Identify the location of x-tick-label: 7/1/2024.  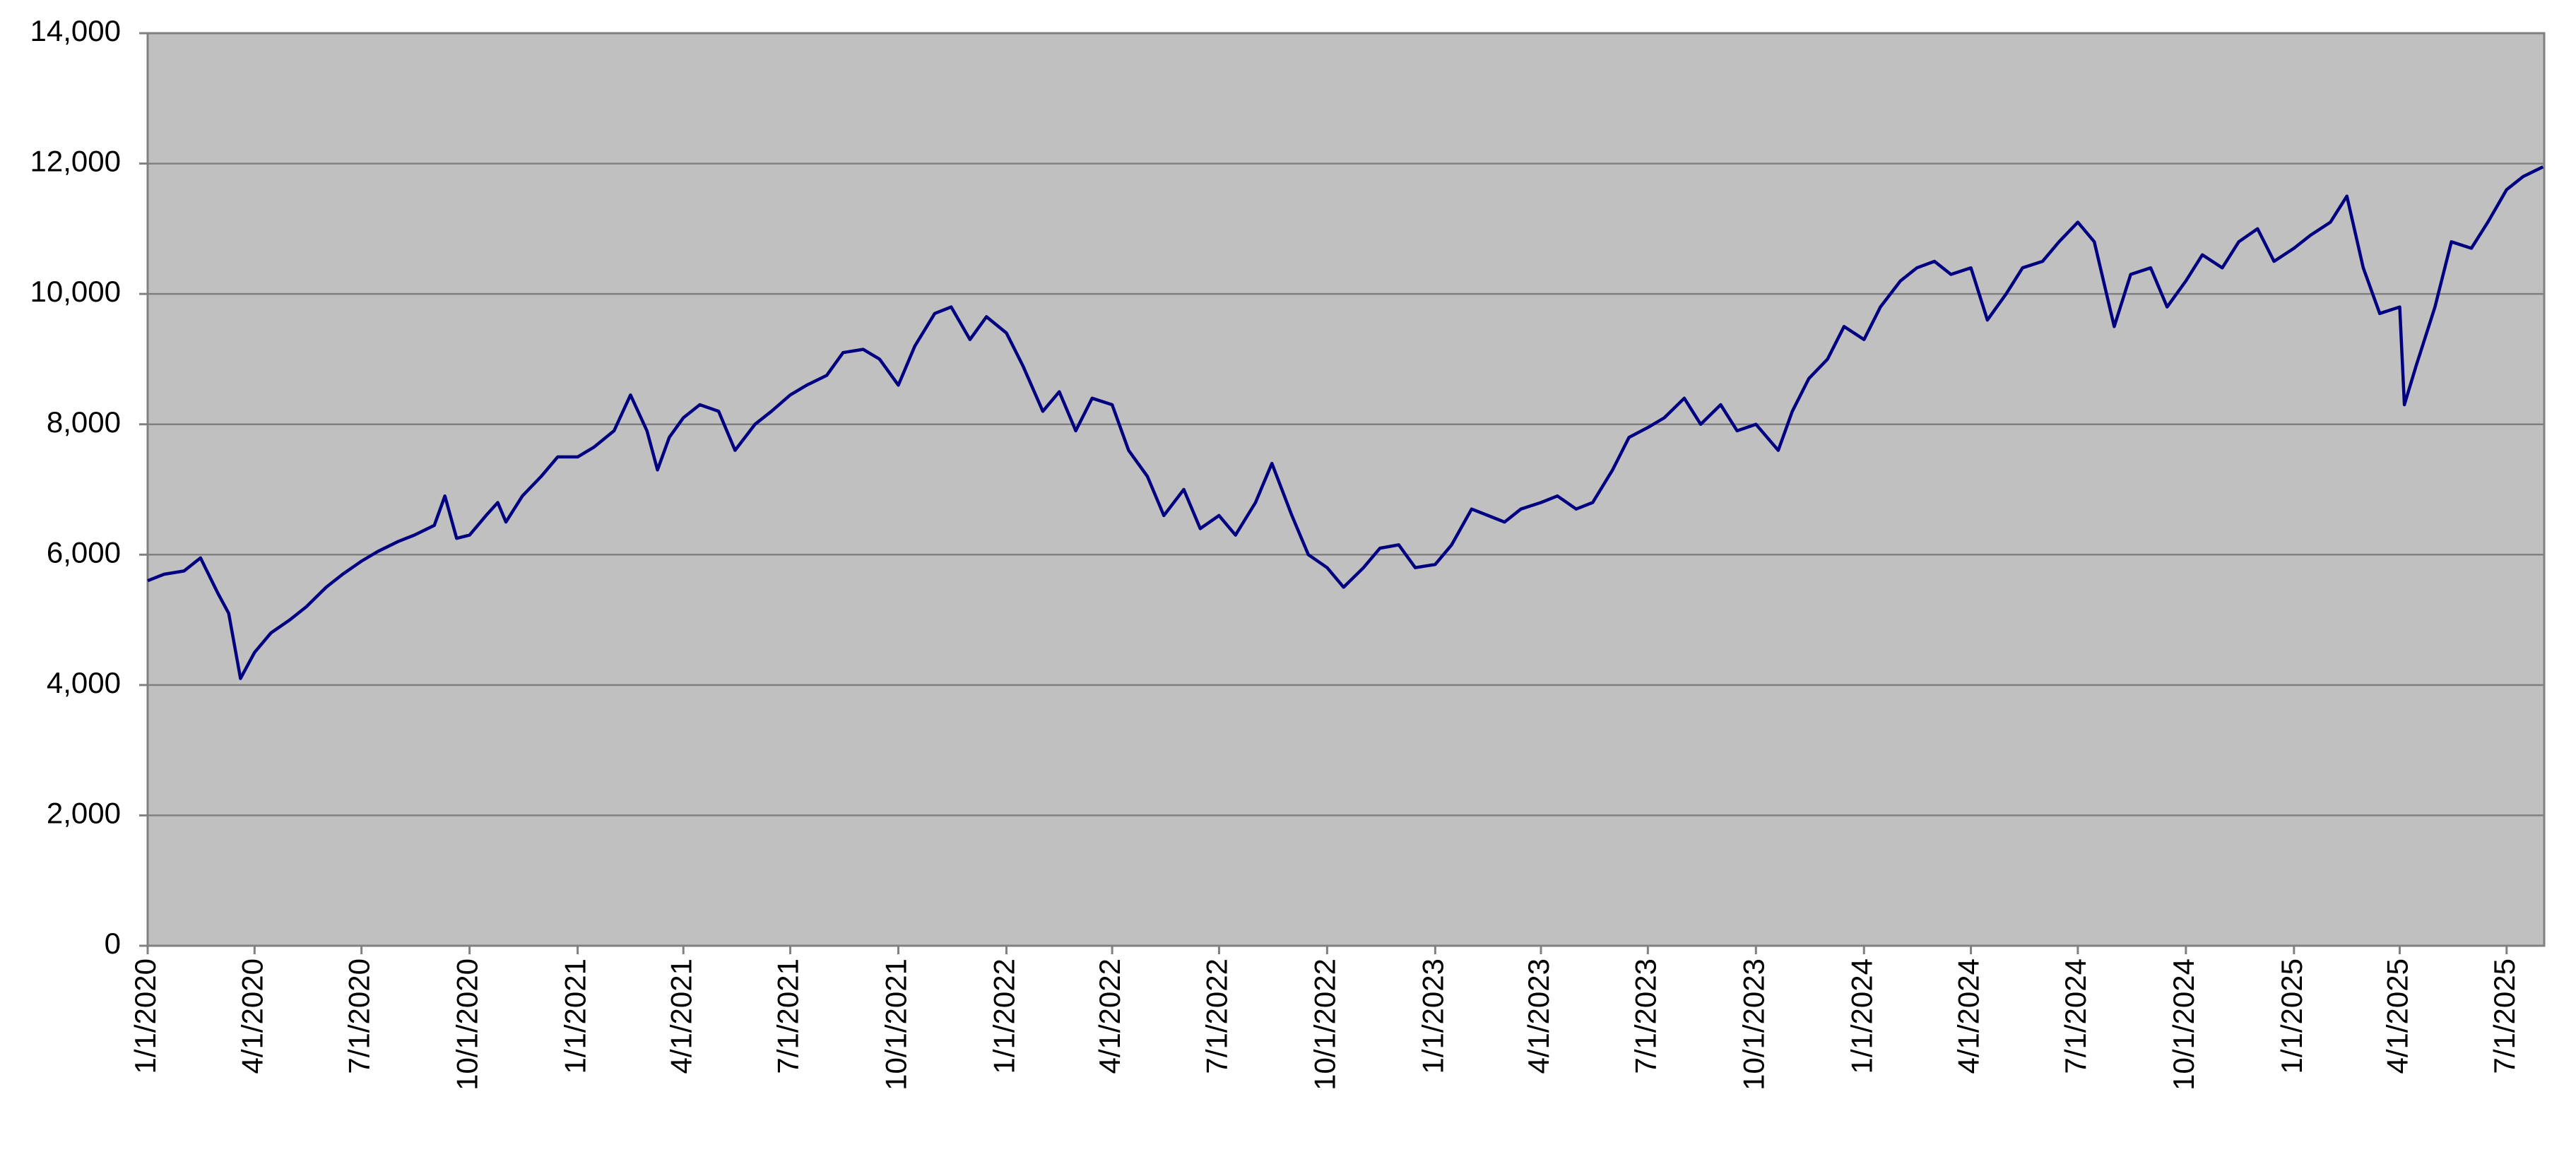
(2075, 1016).